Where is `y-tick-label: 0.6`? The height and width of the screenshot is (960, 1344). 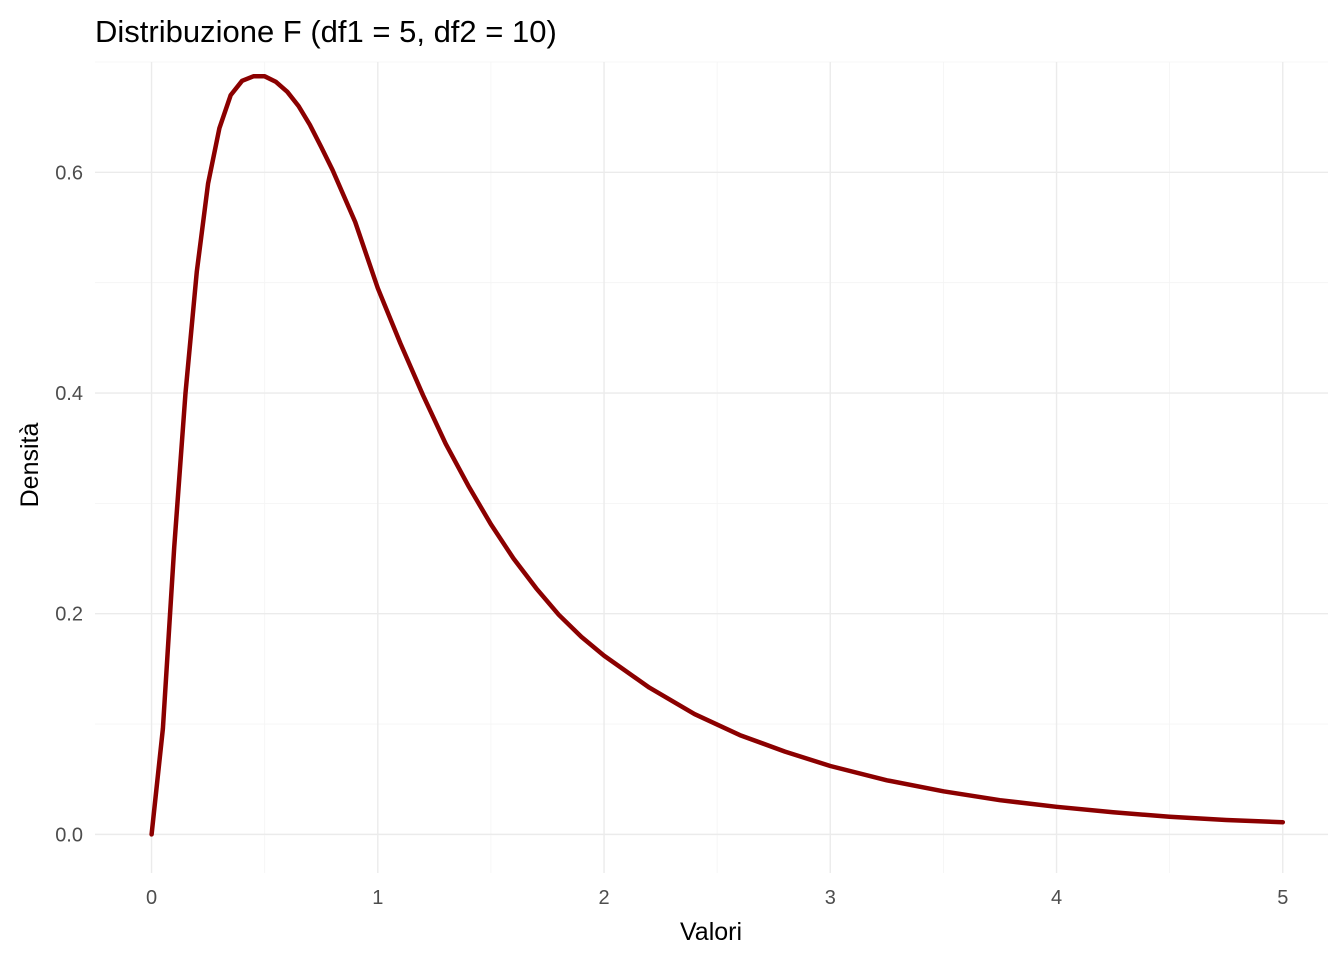 y-tick-label: 0.6 is located at coordinates (69, 173).